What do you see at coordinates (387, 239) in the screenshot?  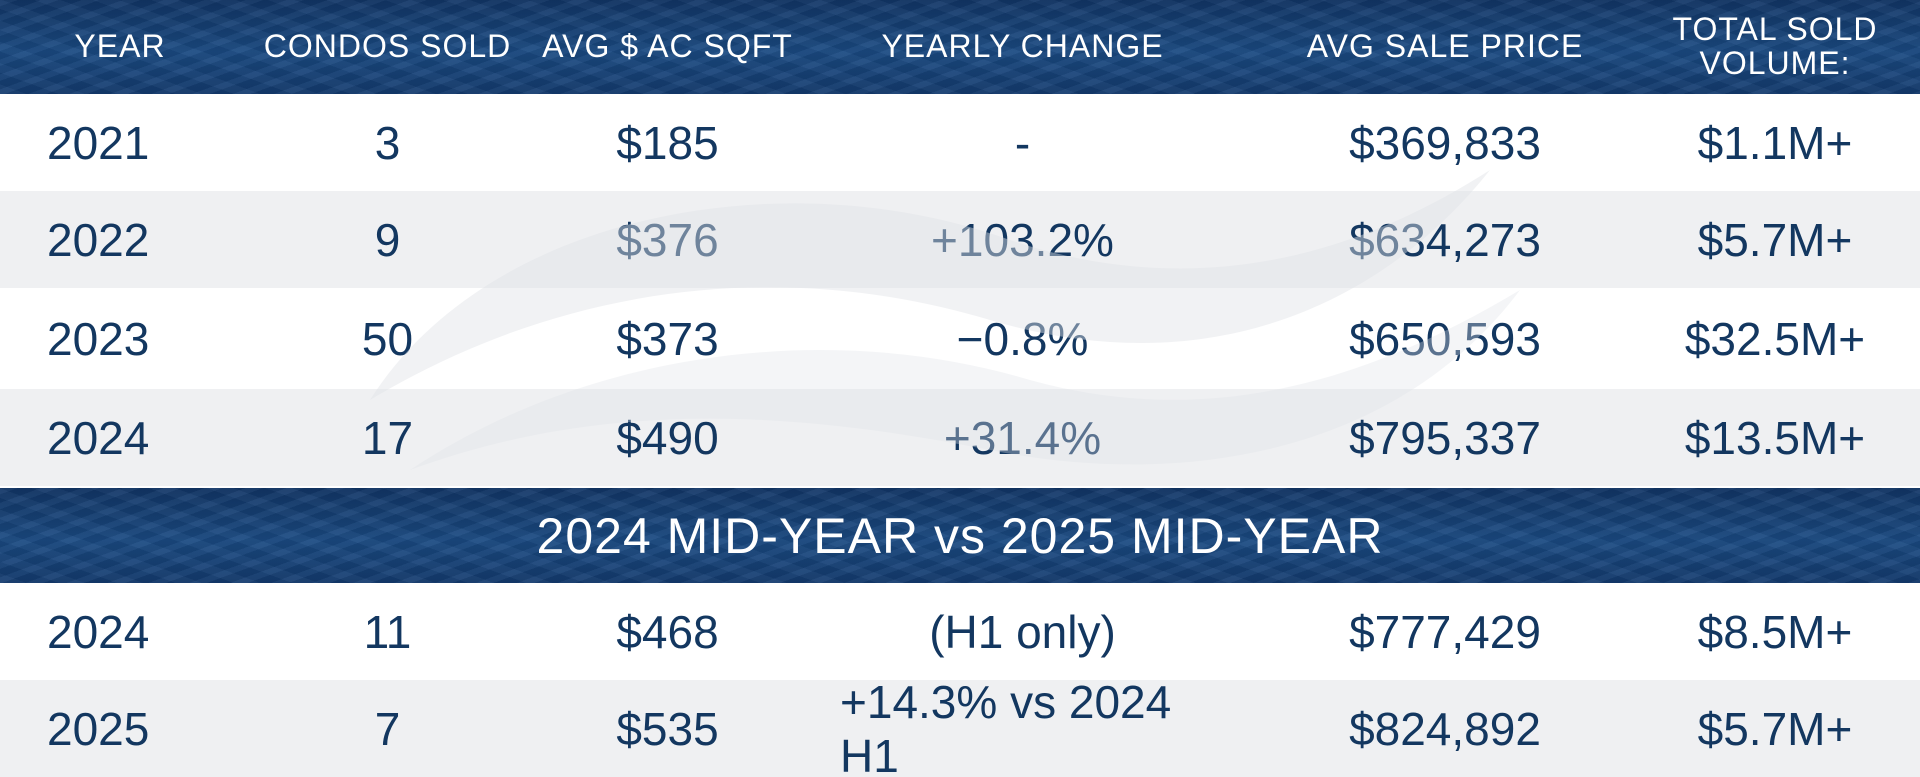 I see `cell-condos-sold: 9` at bounding box center [387, 239].